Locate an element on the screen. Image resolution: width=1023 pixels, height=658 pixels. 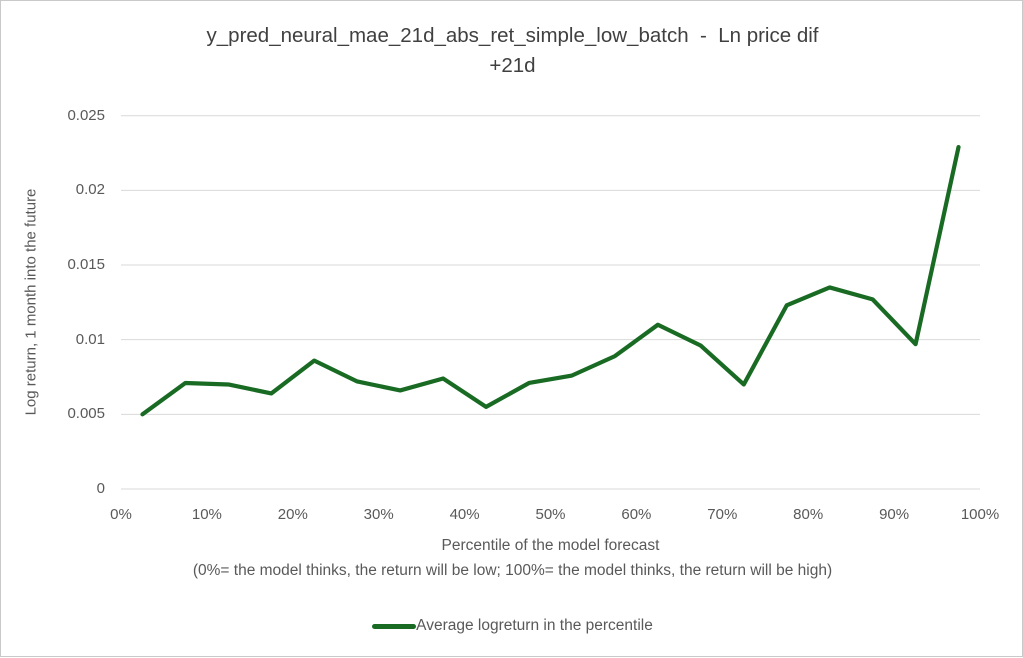
y-tick-label: 0.025 is located at coordinates (86, 115).